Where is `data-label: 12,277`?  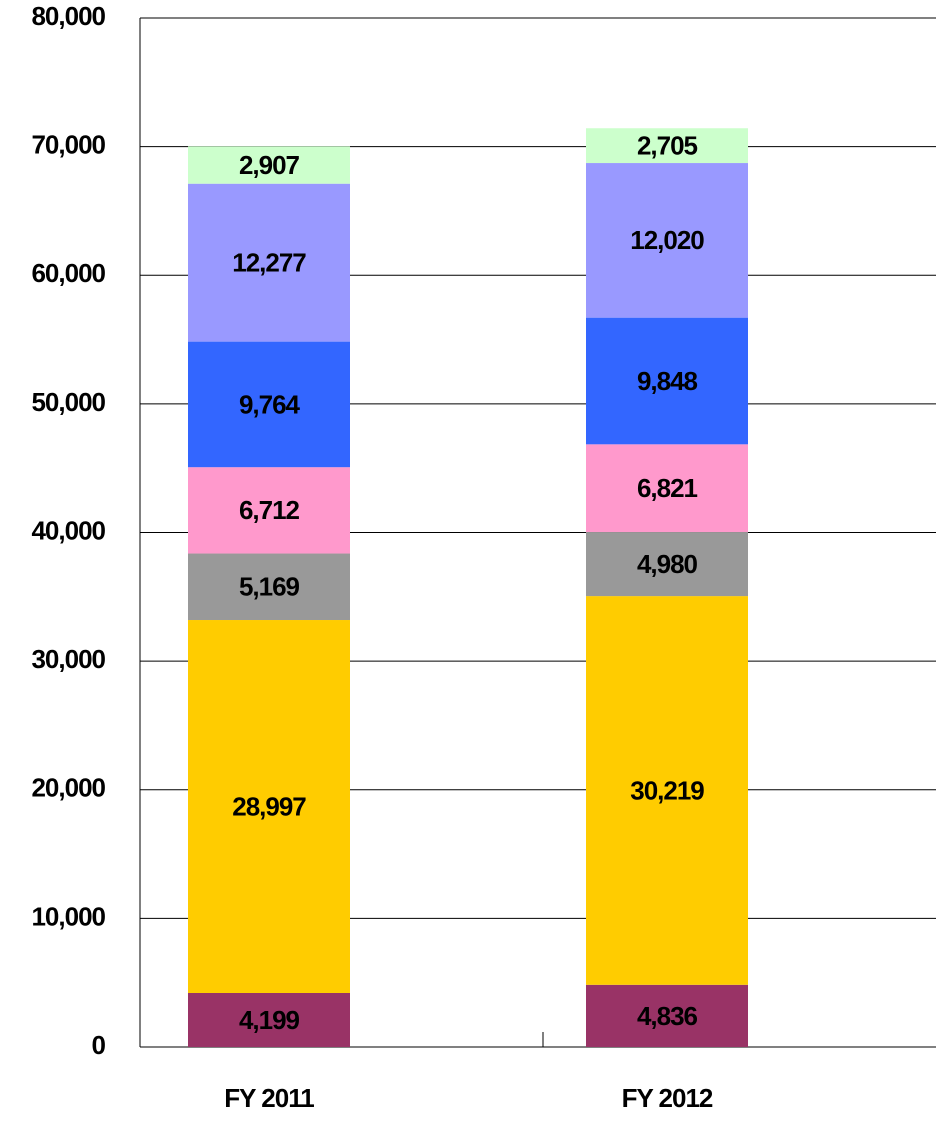
data-label: 12,277 is located at coordinates (269, 263).